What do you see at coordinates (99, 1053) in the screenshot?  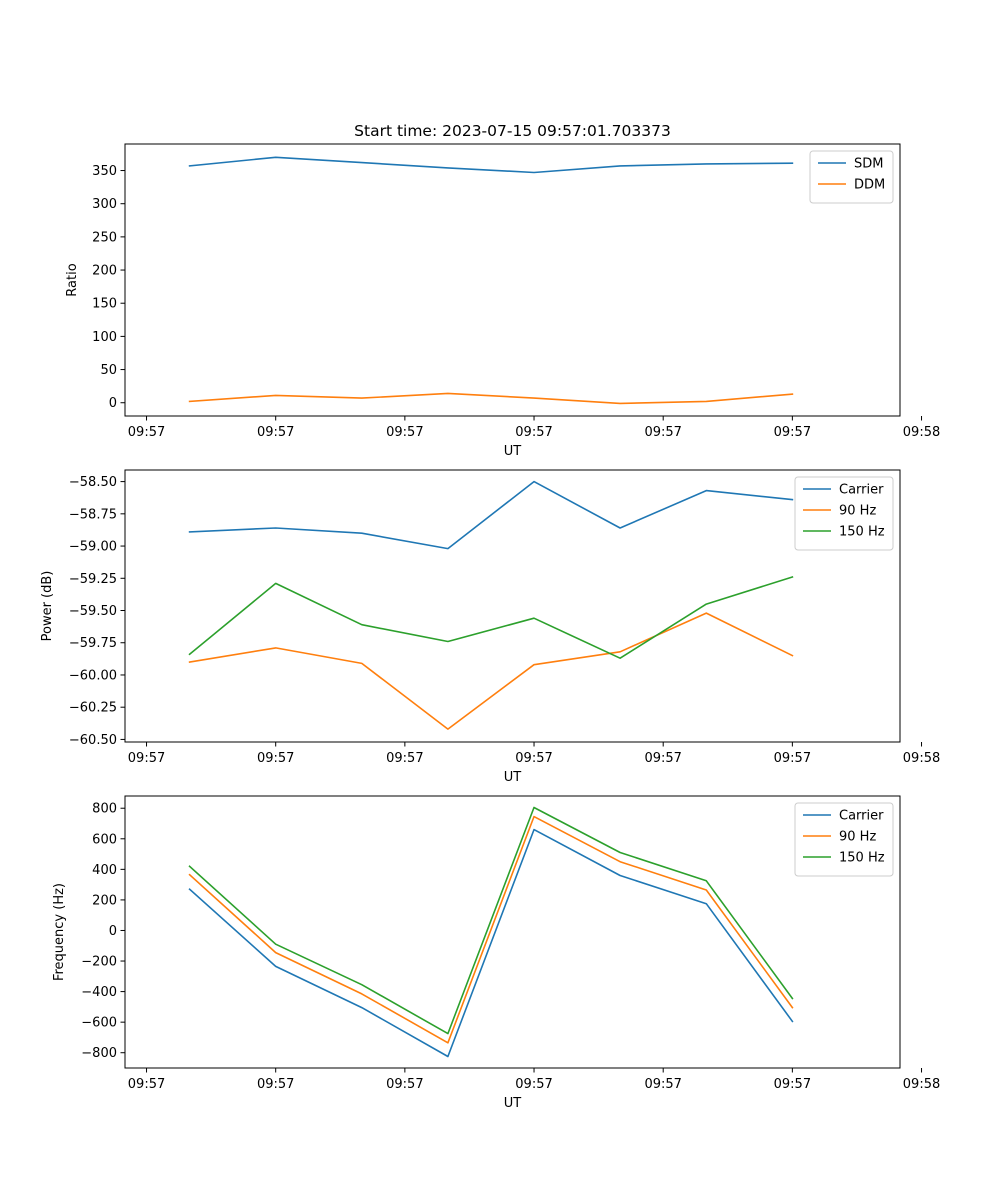 I see `y-tick-label: −800` at bounding box center [99, 1053].